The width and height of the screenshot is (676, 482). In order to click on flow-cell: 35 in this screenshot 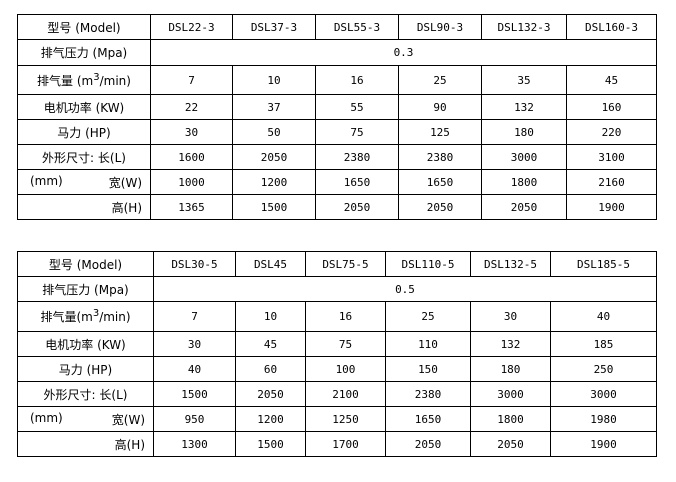, I will do `click(524, 80)`.